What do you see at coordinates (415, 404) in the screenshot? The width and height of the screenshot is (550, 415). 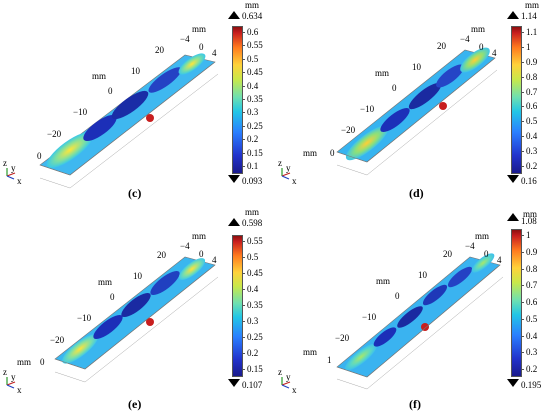 I see `caption-f: (f)` at bounding box center [415, 404].